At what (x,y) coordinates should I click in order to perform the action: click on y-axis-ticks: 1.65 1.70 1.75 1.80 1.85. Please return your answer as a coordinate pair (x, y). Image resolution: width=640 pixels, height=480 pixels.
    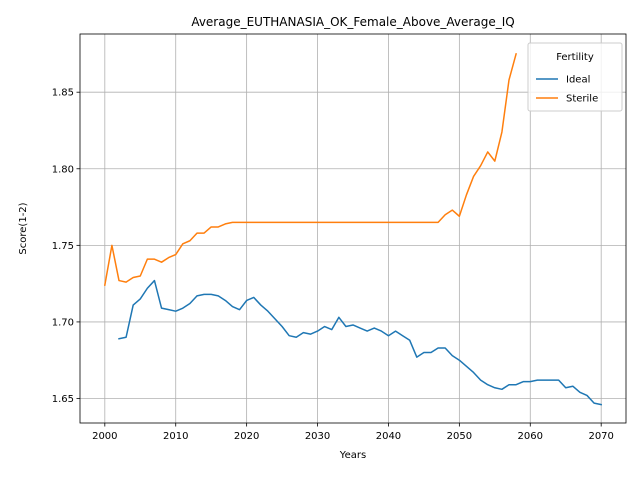
    Looking at the image, I should click on (66, 246).